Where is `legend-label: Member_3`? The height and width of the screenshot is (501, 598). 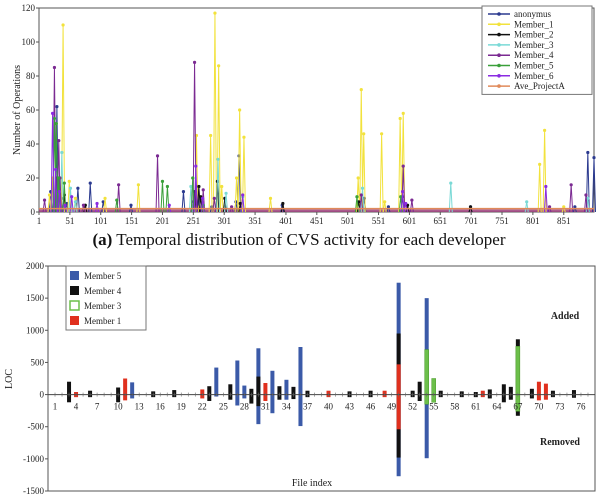
legend-label: Member_3 is located at coordinates (534, 45).